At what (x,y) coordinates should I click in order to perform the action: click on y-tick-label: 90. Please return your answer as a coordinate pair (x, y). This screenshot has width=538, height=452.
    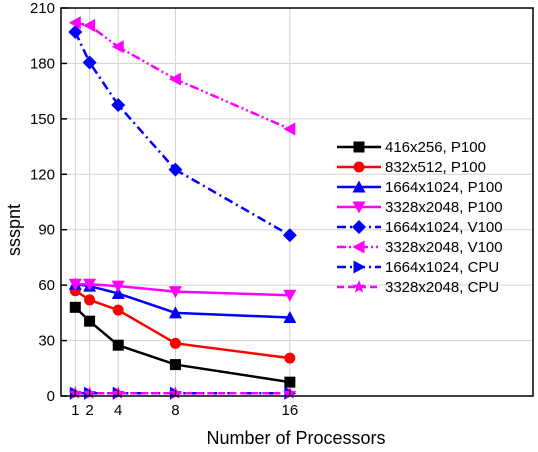
    Looking at the image, I should click on (46, 230).